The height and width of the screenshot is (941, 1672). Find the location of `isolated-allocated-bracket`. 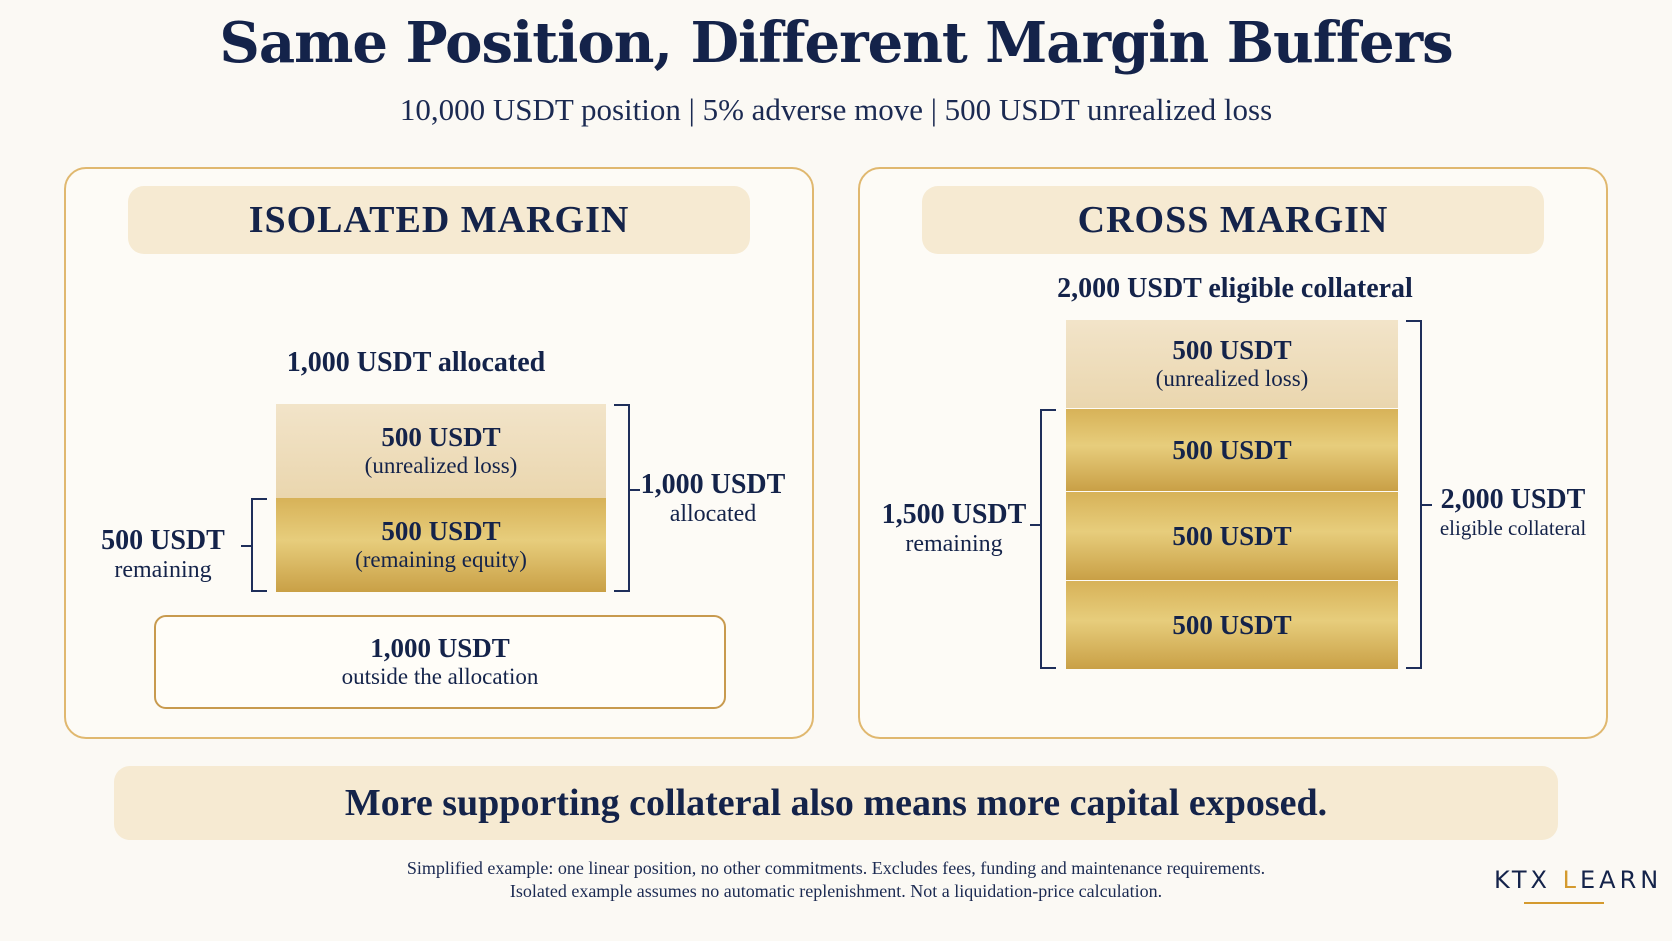

isolated-allocated-bracket is located at coordinates (622, 498).